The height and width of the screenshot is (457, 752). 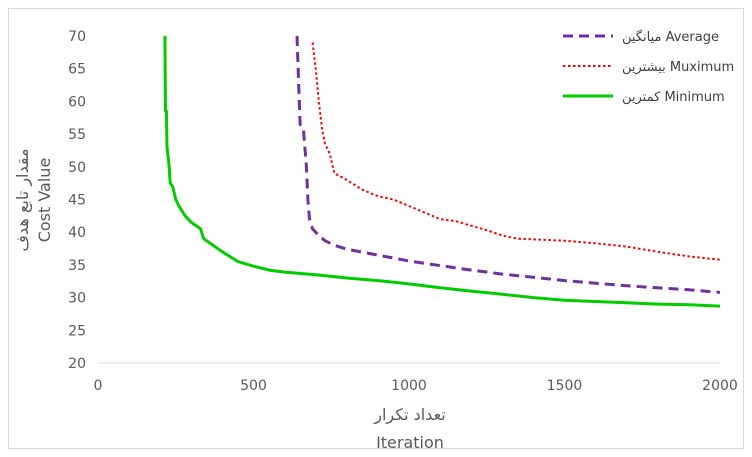 What do you see at coordinates (77, 135) in the screenshot?
I see `y-tick-label: 55` at bounding box center [77, 135].